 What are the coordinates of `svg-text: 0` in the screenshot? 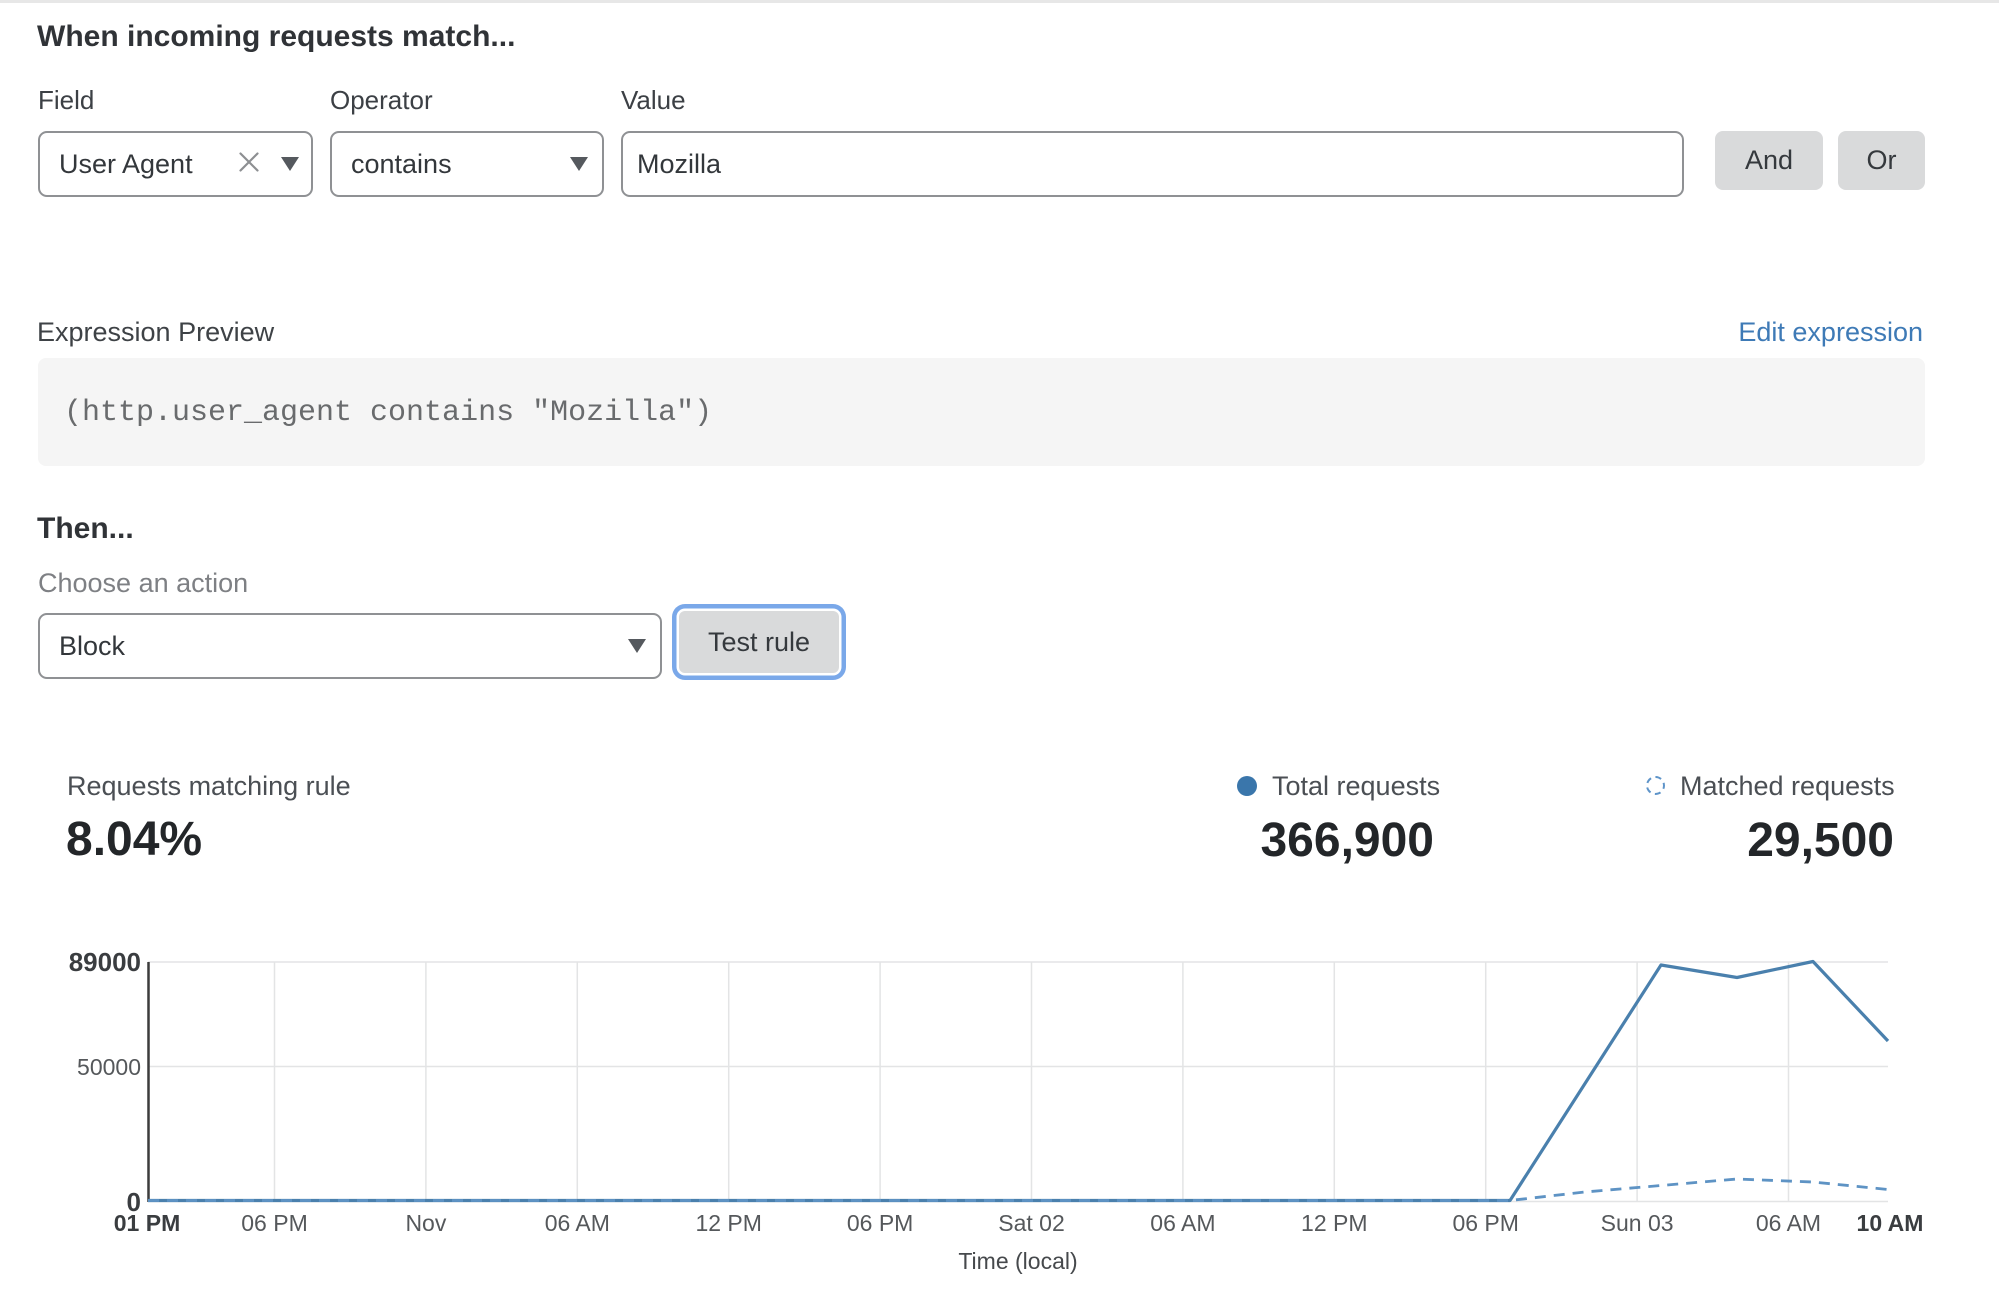 It's located at (134, 1202).